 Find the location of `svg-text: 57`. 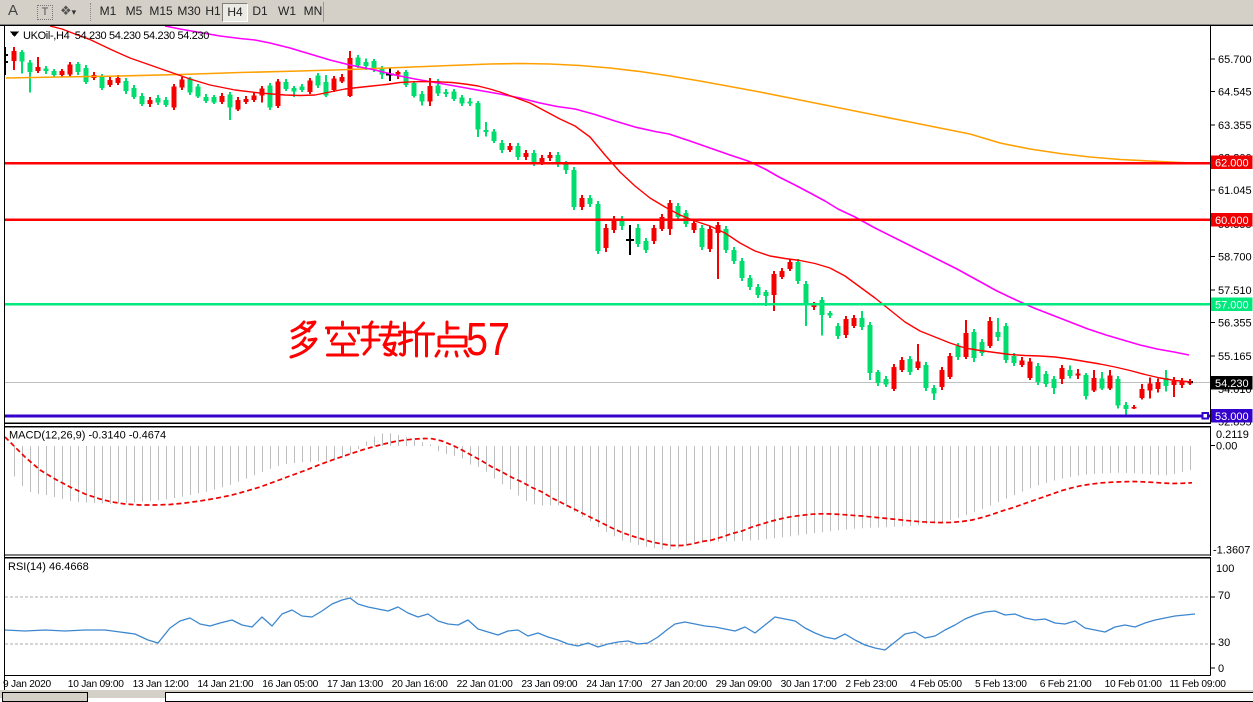

svg-text: 57 is located at coordinates (488, 339).